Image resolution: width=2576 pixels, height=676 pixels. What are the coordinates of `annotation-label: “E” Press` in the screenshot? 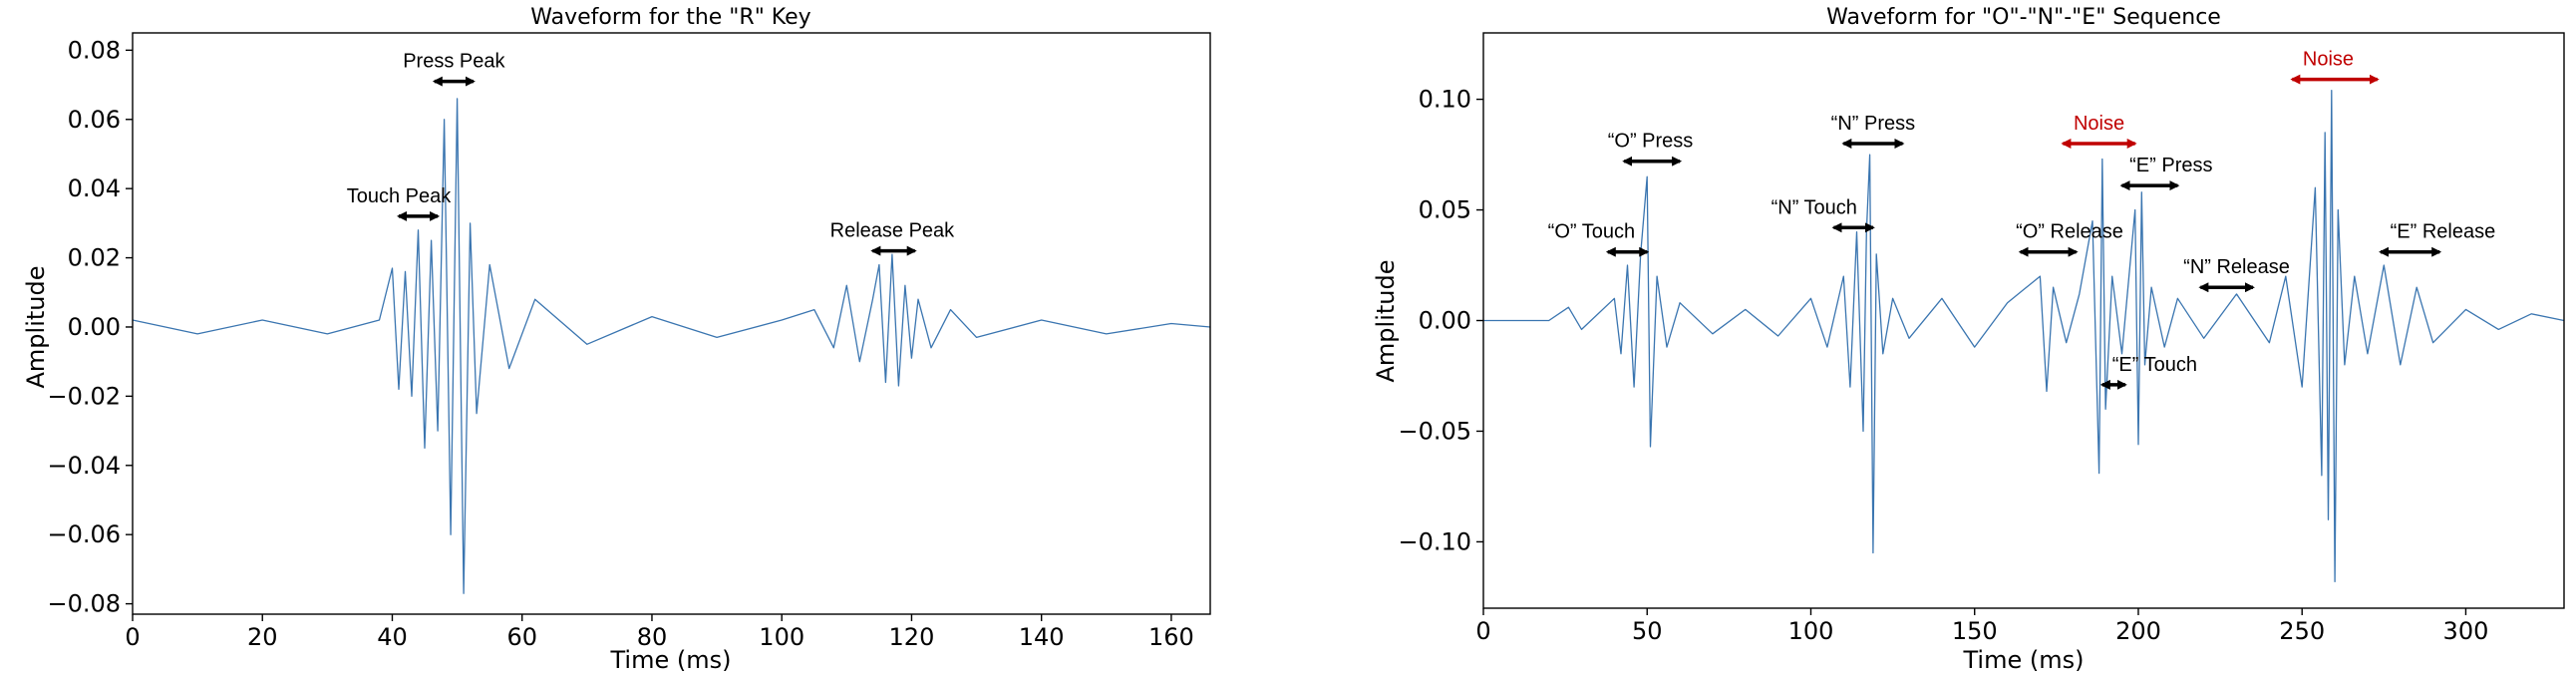 It's located at (2170, 165).